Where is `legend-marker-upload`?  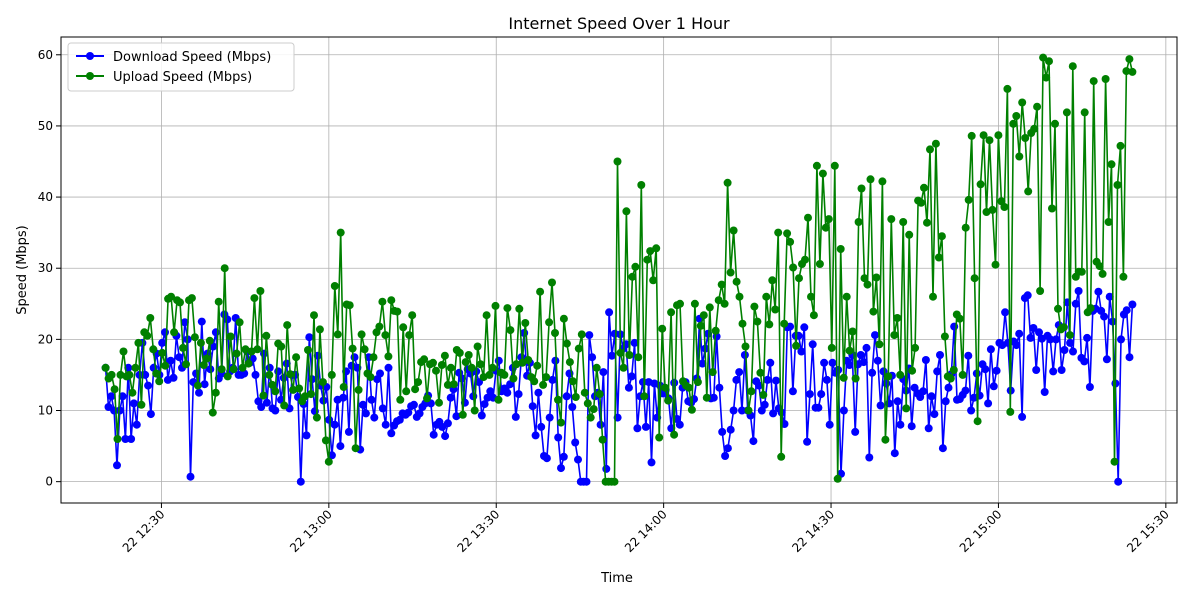
legend-marker-upload is located at coordinates (90, 76).